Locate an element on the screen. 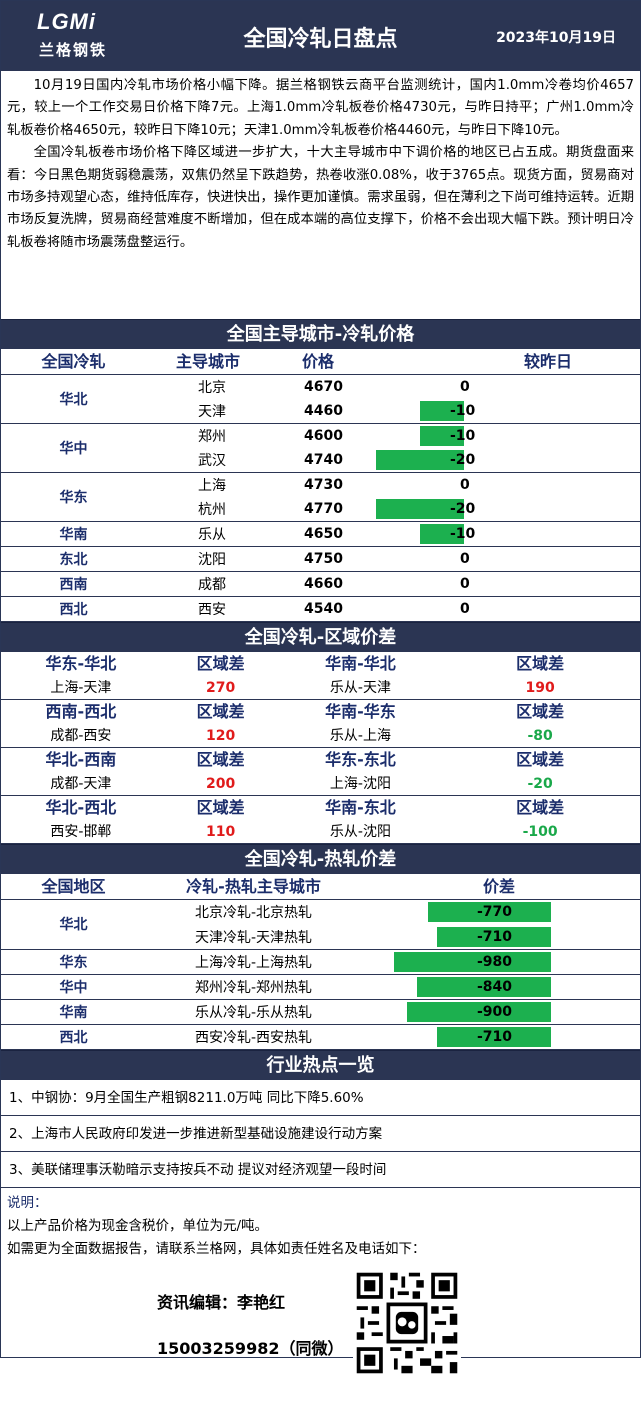 Image resolution: width=641 pixels, height=1405 pixels. table-row: 华北 北京冷轧-北京热轧 -770 is located at coordinates (320, 925).